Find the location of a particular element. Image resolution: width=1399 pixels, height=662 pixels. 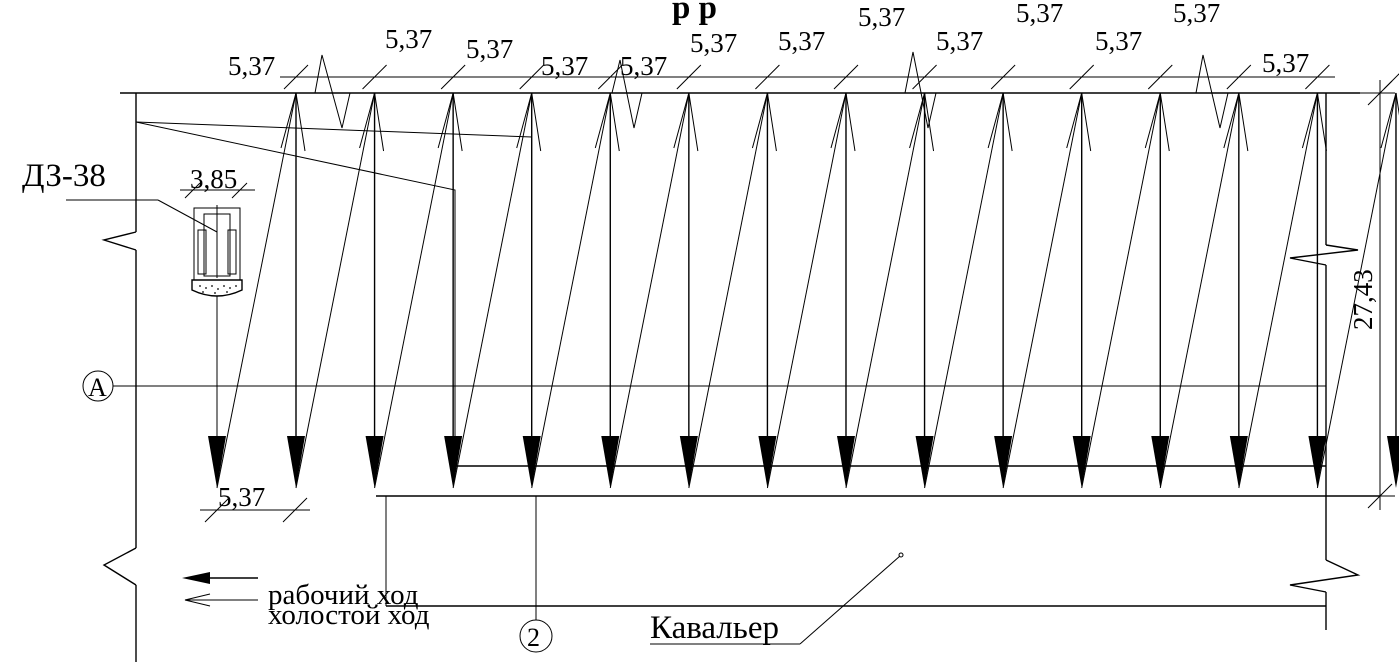

machine-width-dim: 3,85 is located at coordinates (213, 179).